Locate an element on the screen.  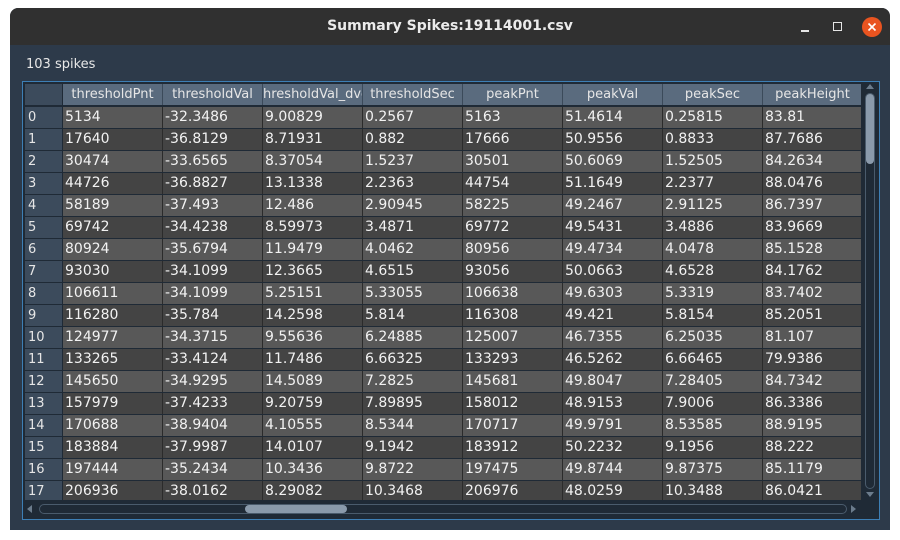
table-cell: 79.9386 is located at coordinates (812, 359).